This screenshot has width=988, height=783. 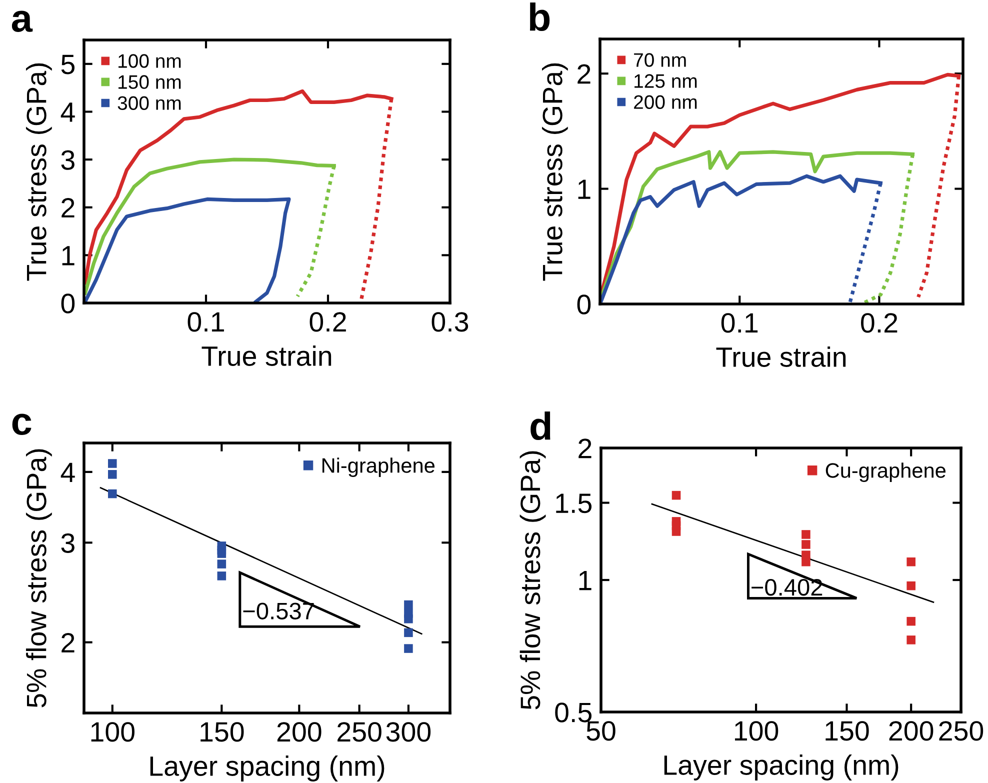 I want to click on legend-label: 300 nm, so click(x=149, y=103).